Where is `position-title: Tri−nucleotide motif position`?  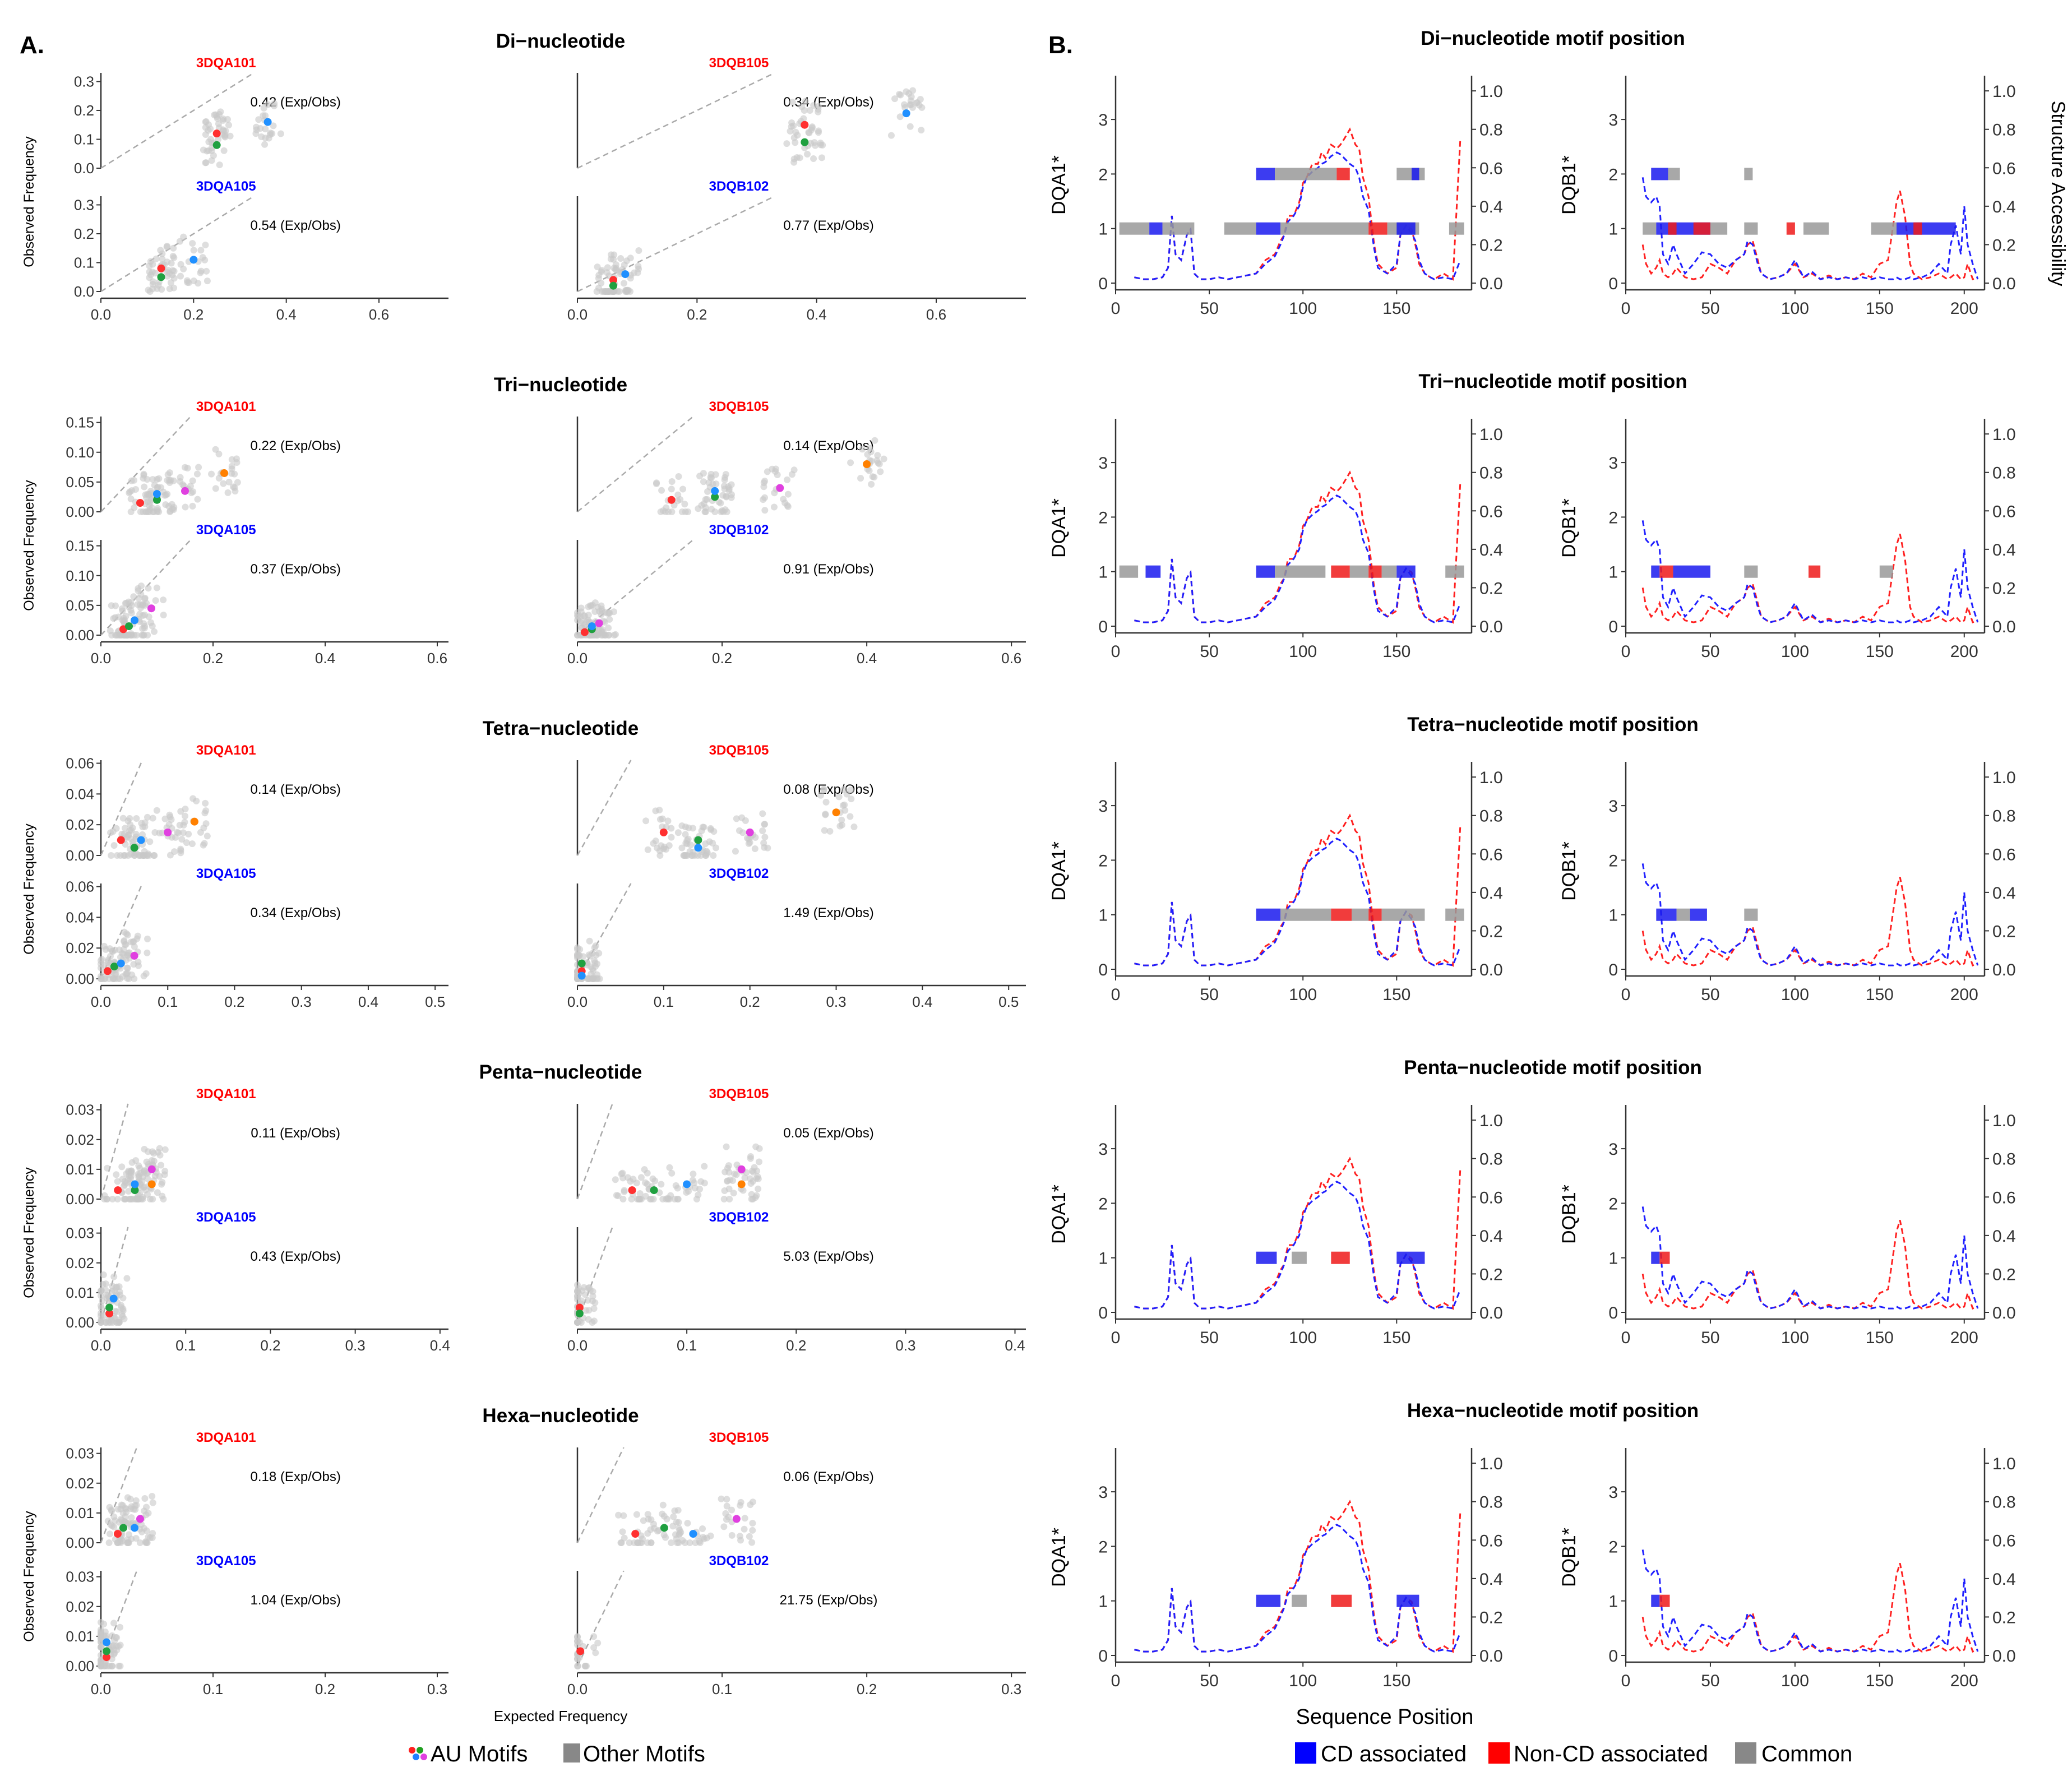
position-title: Tri−nucleotide motif position is located at coordinates (1552, 381).